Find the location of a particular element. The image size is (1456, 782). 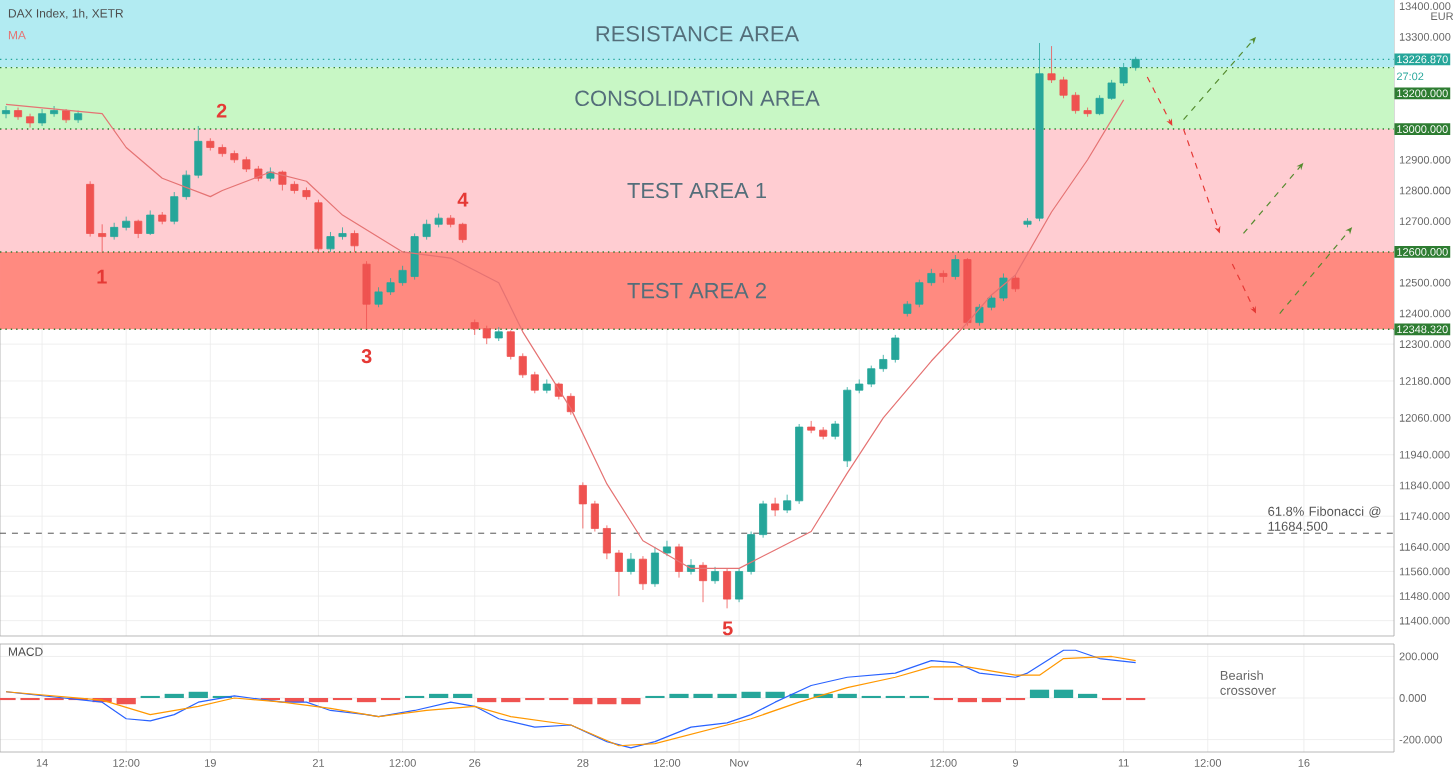

annotation: 5 is located at coordinates (727, 628).